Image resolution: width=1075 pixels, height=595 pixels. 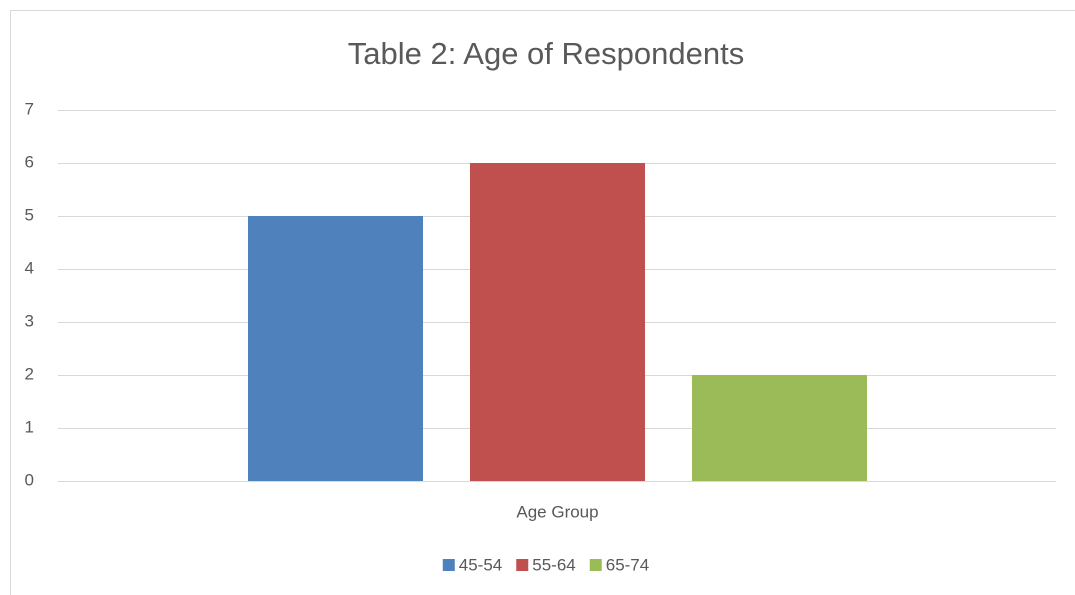 What do you see at coordinates (29, 267) in the screenshot?
I see `y-tick-label: 4` at bounding box center [29, 267].